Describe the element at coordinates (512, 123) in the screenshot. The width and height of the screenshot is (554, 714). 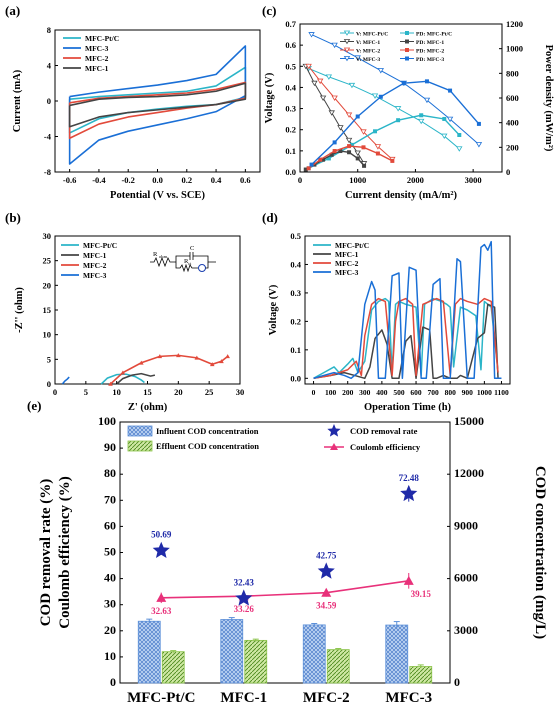
I see `y-tick-label: 400` at that location.